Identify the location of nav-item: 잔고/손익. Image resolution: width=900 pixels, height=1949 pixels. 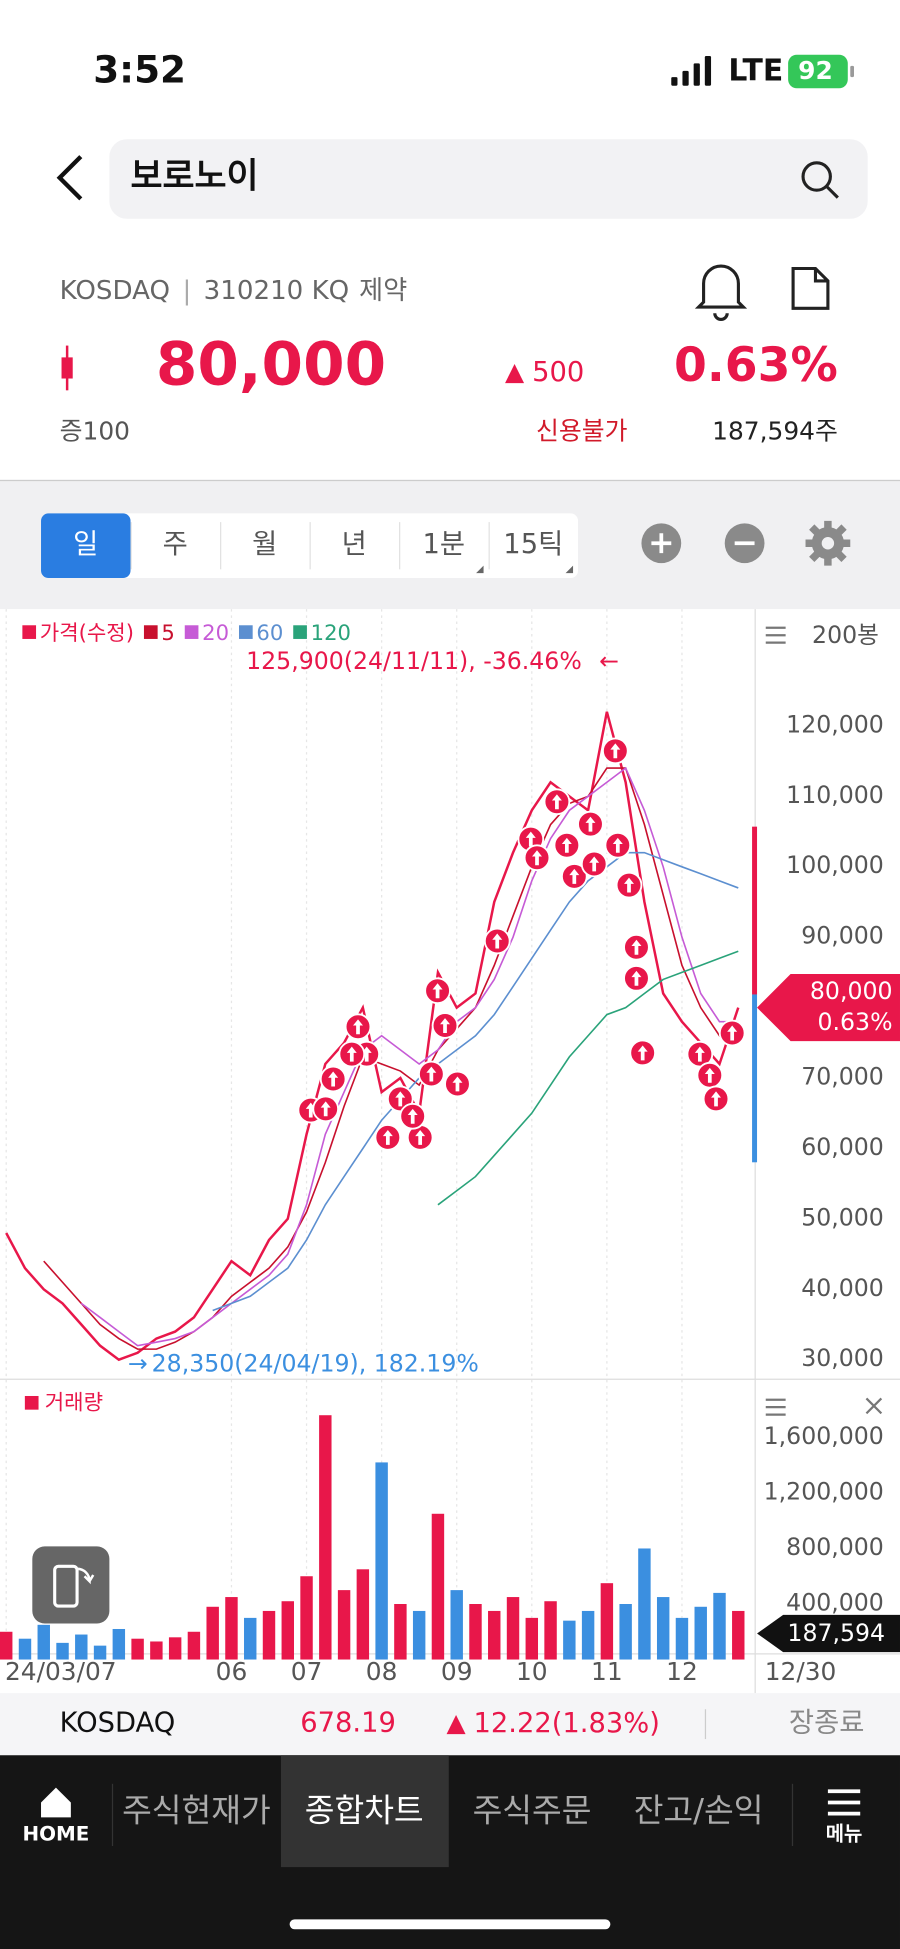
(699, 1810).